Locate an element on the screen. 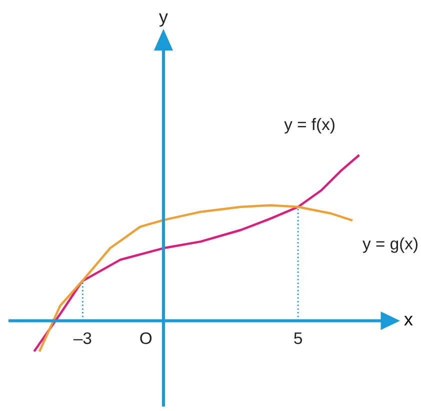 The width and height of the screenshot is (421, 411). annotation: O is located at coordinates (146, 338).